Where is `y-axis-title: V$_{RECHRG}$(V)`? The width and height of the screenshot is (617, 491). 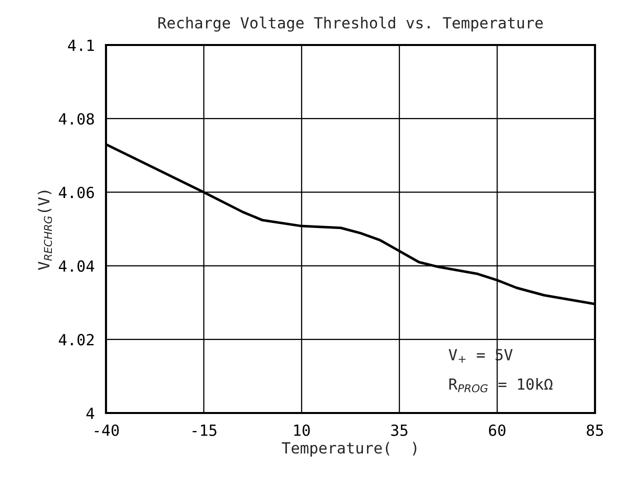 y-axis-title: V$_{RECHRG}$(V) is located at coordinates (45, 230).